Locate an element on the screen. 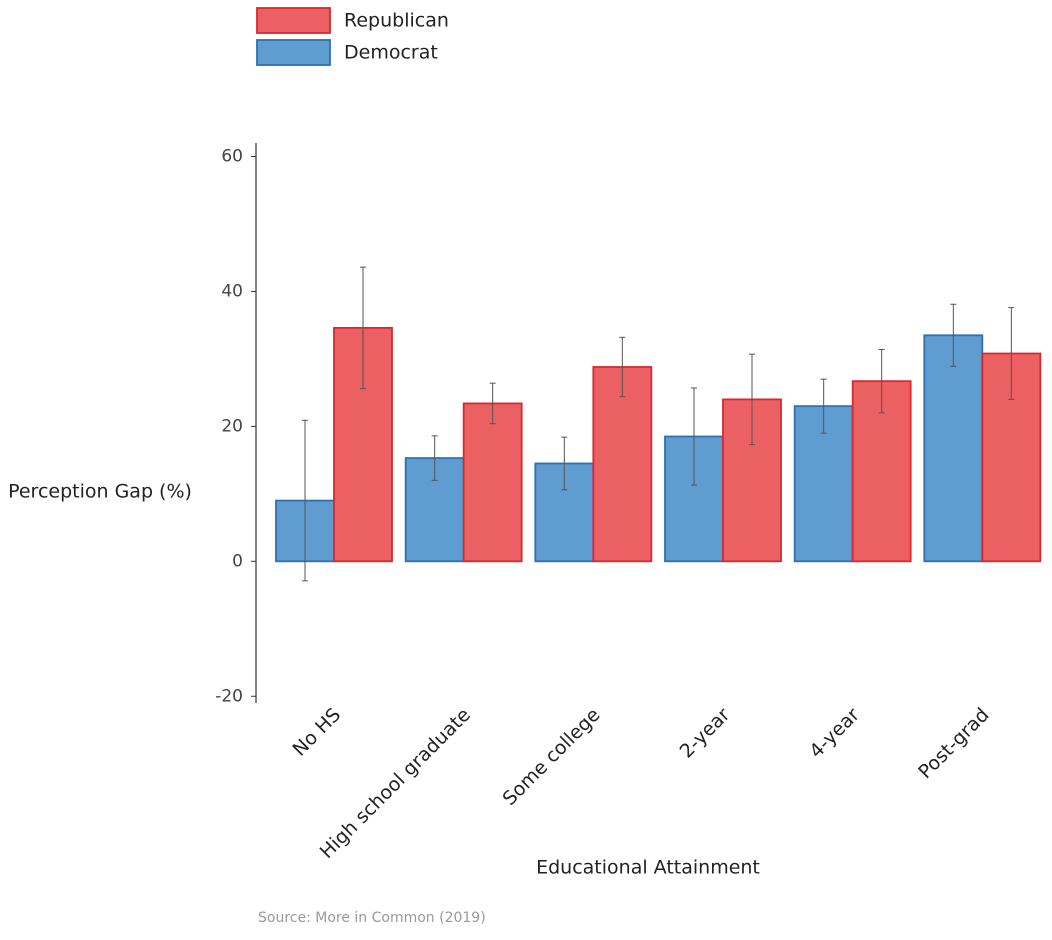 This screenshot has width=1052, height=940. x-tick-label: 4-year is located at coordinates (834, 733).